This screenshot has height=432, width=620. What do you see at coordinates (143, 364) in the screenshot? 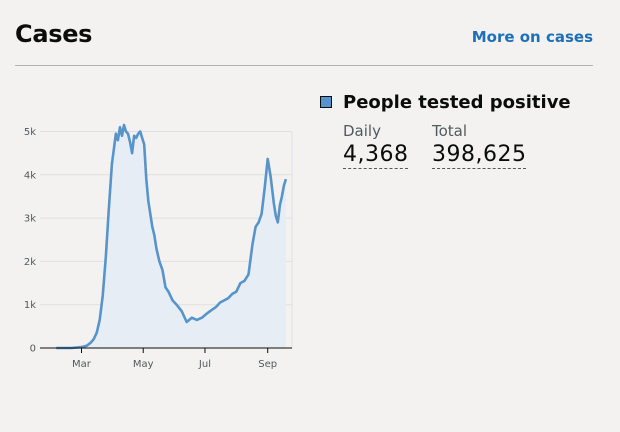
I see `x-tick-label: May` at bounding box center [143, 364].